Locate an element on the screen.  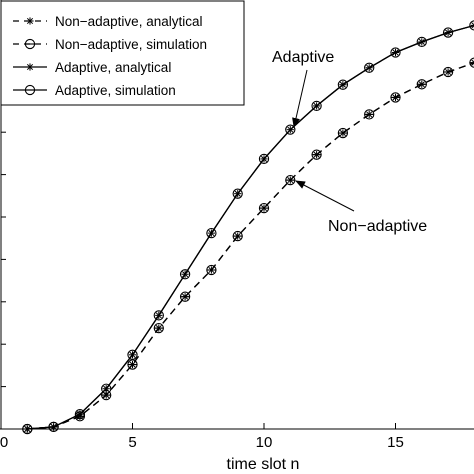
x-tick-label-15: 15 is located at coordinates (395, 442).